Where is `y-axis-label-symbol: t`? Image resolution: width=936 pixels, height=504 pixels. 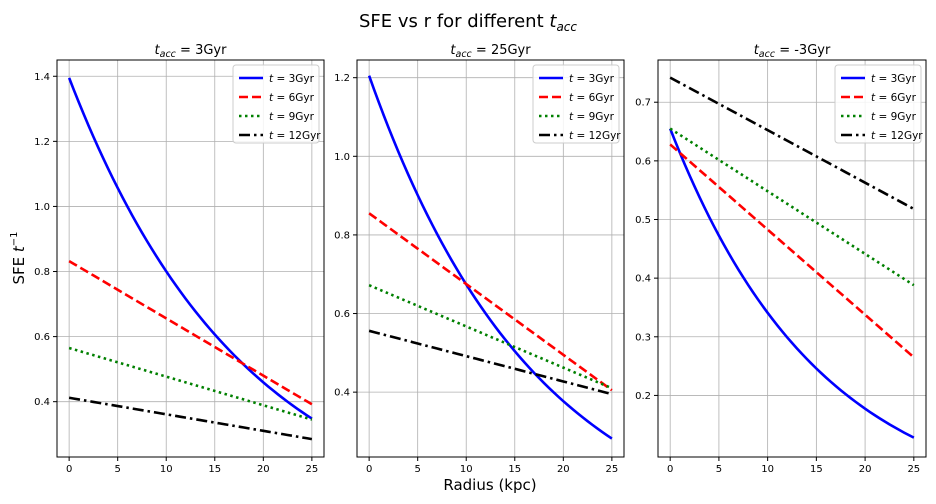 y-axis-label-symbol: t is located at coordinates (19, 248).